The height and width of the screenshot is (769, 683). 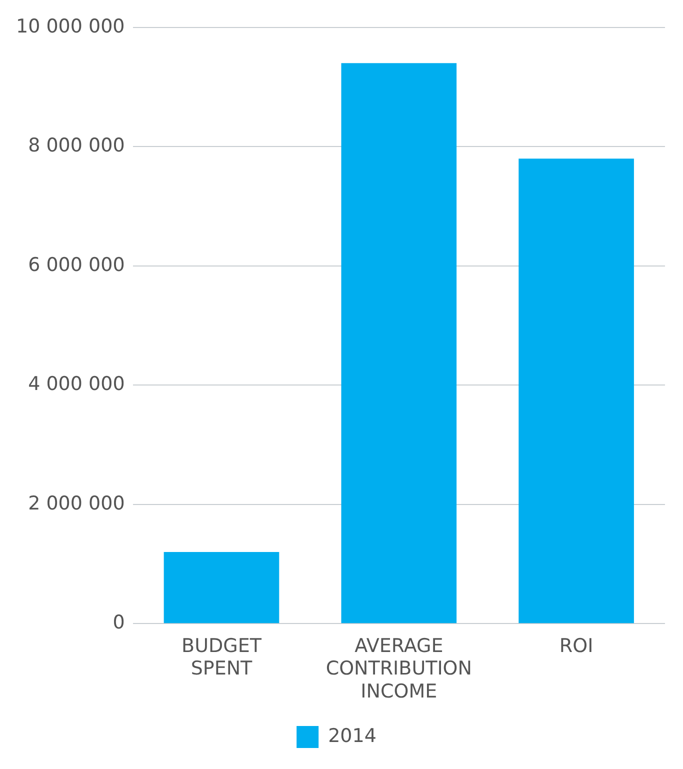 I want to click on y-tick-label: 6 000 000, so click(x=76, y=265).